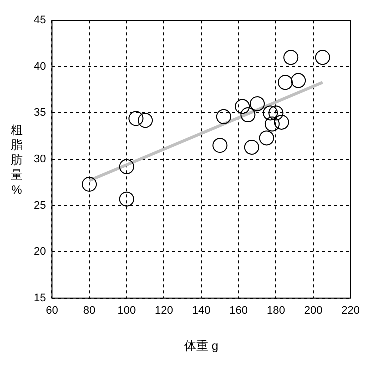 This screenshot has width=374, height=369. Describe the element at coordinates (89, 311) in the screenshot. I see `x-tick-label: 80` at that location.